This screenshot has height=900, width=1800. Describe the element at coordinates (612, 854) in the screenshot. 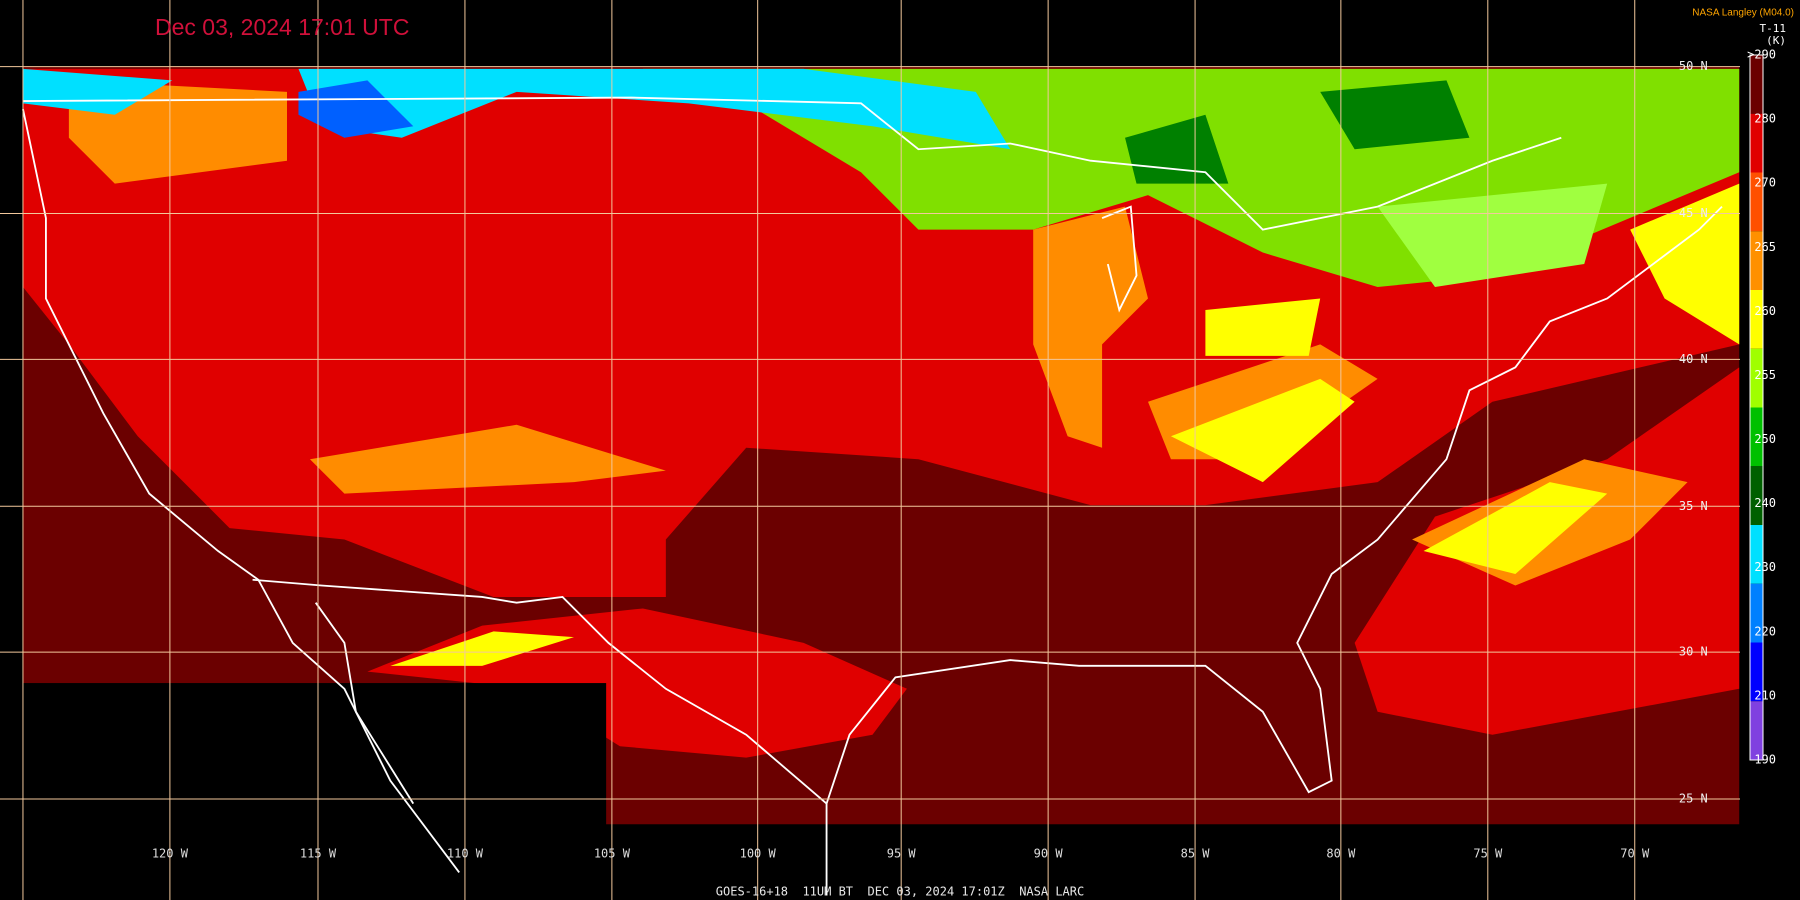

I see `longitude-label: 105 W` at that location.